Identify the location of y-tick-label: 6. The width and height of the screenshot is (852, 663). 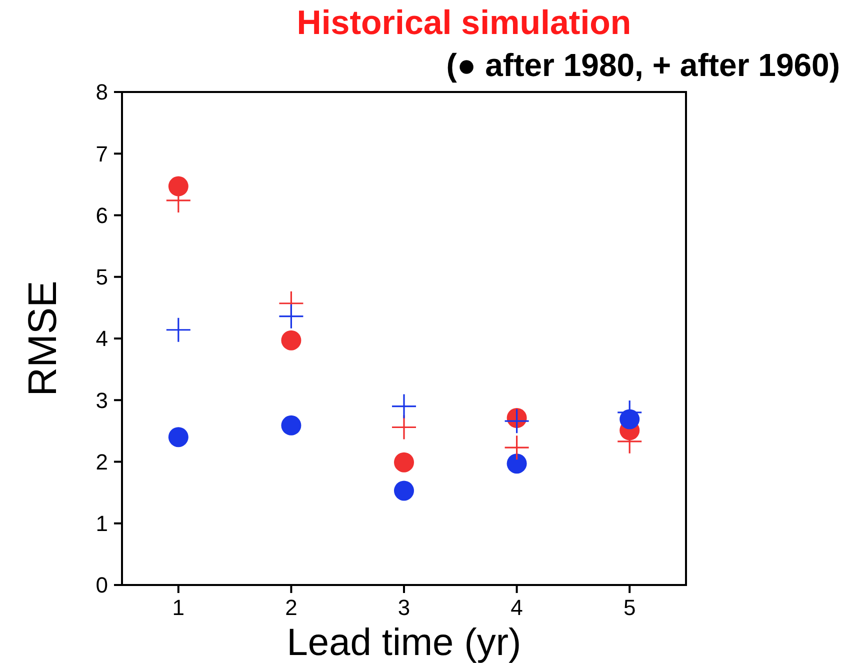
(102, 215).